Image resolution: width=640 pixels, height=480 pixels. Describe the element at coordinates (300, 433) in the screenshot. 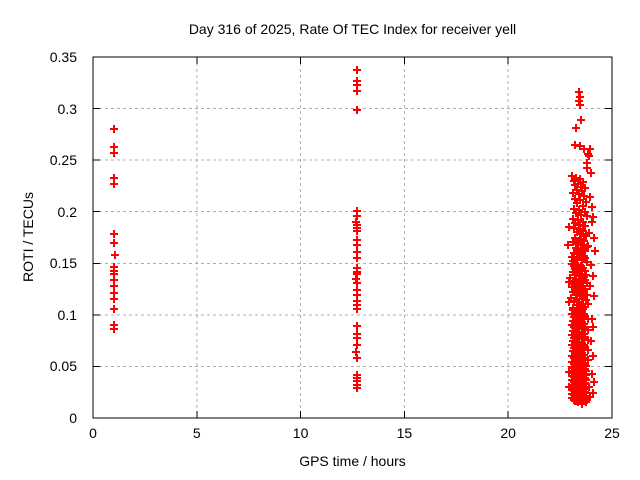

I see `x-tick-label: 10` at that location.